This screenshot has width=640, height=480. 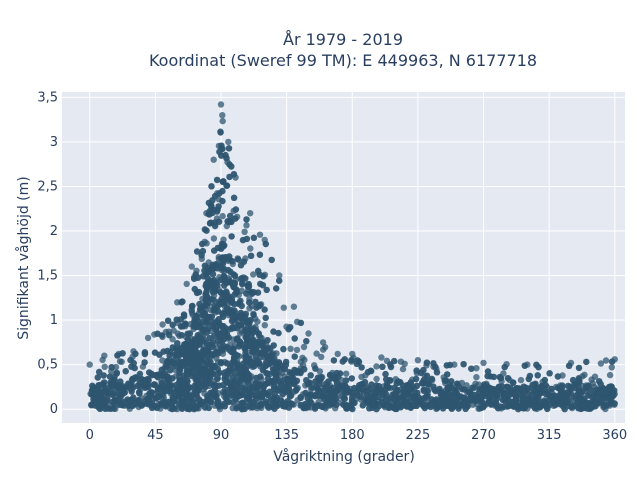 What do you see at coordinates (343, 39) in the screenshot?
I see `chart-title-line1: År 1979 - 2019` at bounding box center [343, 39].